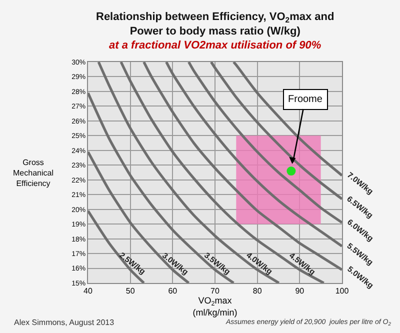  Describe the element at coordinates (215, 307) in the screenshot. I see `x-axis-title: VO$_{2}$max (ml/kg/min)` at that location.